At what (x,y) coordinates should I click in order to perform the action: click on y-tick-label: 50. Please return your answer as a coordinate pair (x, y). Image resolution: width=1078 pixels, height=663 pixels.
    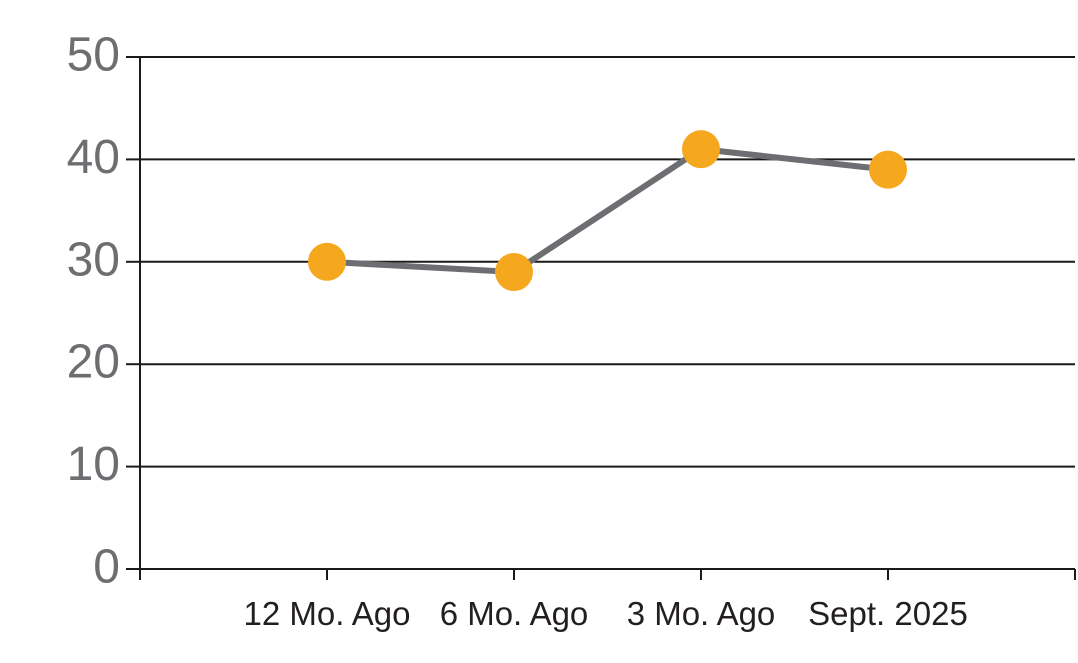
    Looking at the image, I should click on (93, 55).